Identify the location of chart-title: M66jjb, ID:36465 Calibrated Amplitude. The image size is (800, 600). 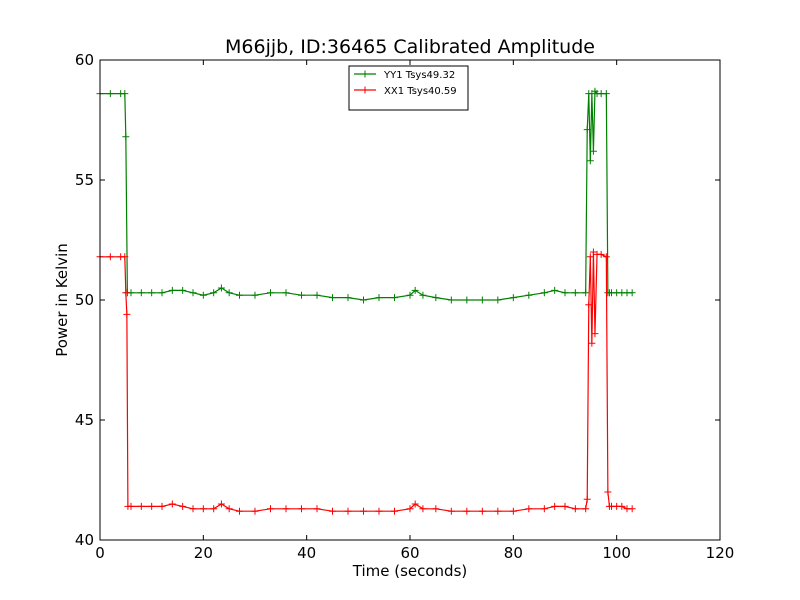
(410, 47).